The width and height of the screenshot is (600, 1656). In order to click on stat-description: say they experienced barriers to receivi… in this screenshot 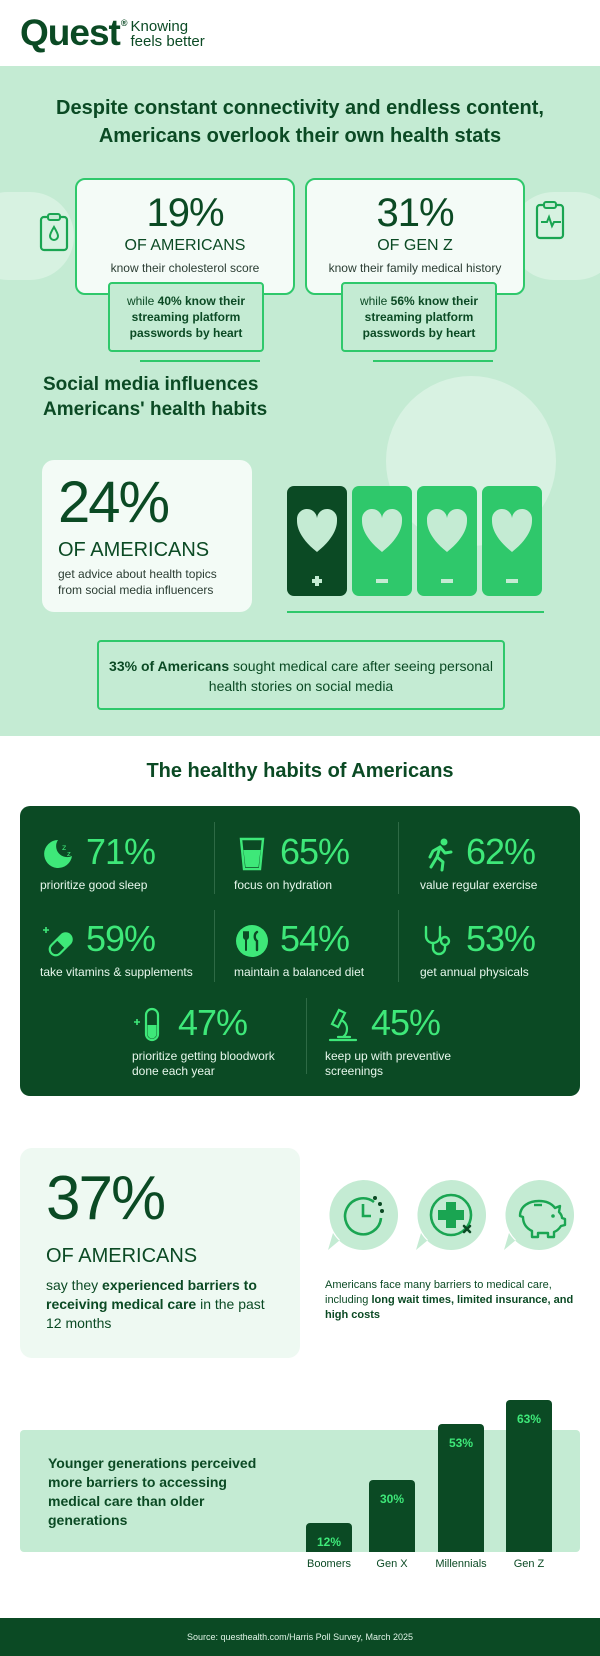, I will do `click(161, 1304)`.